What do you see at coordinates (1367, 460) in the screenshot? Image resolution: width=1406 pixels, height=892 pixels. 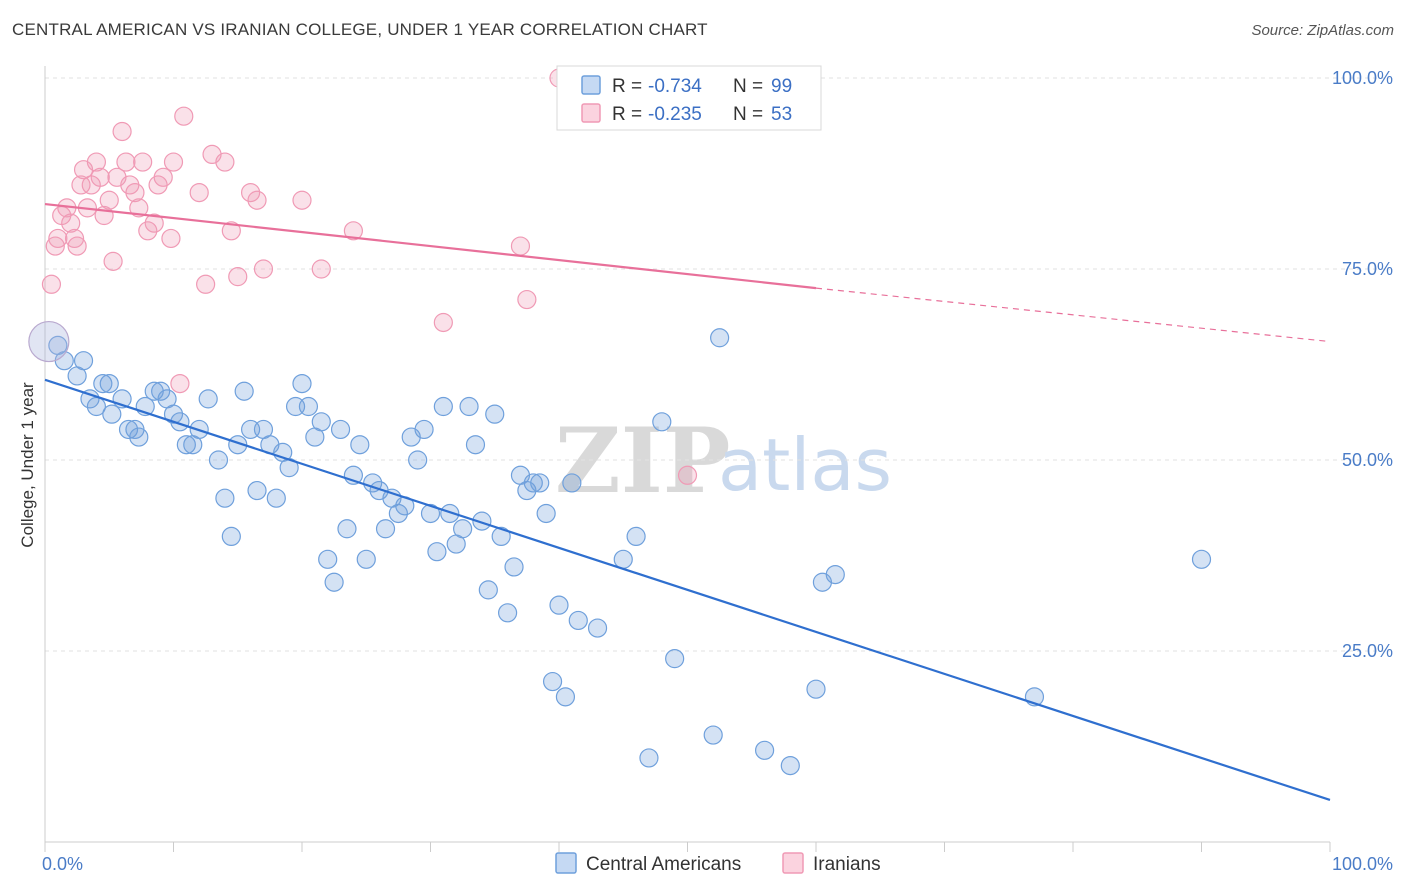 I see `y-tick-label: 50.0%` at bounding box center [1367, 460].